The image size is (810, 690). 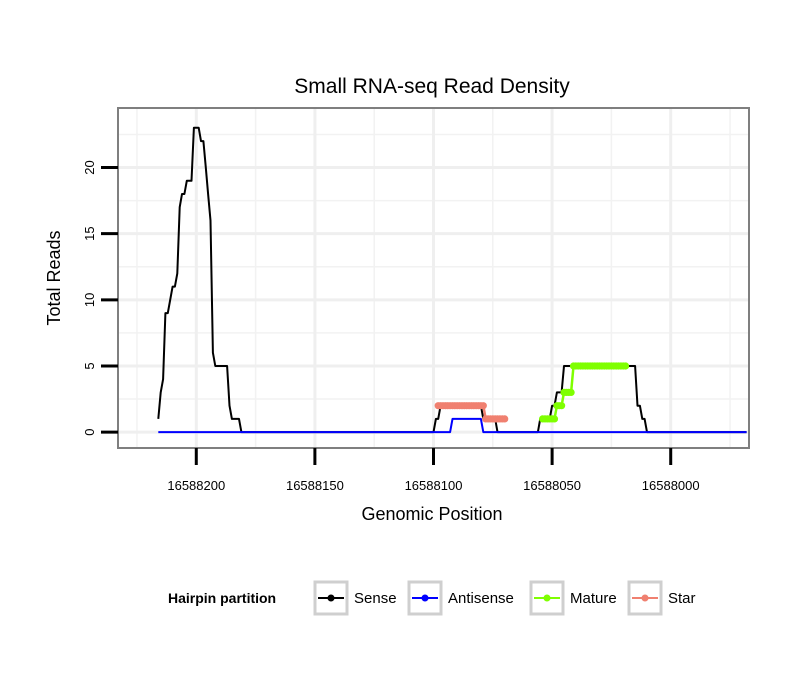 What do you see at coordinates (89, 432) in the screenshot?
I see `y-tick-label: 0` at bounding box center [89, 432].